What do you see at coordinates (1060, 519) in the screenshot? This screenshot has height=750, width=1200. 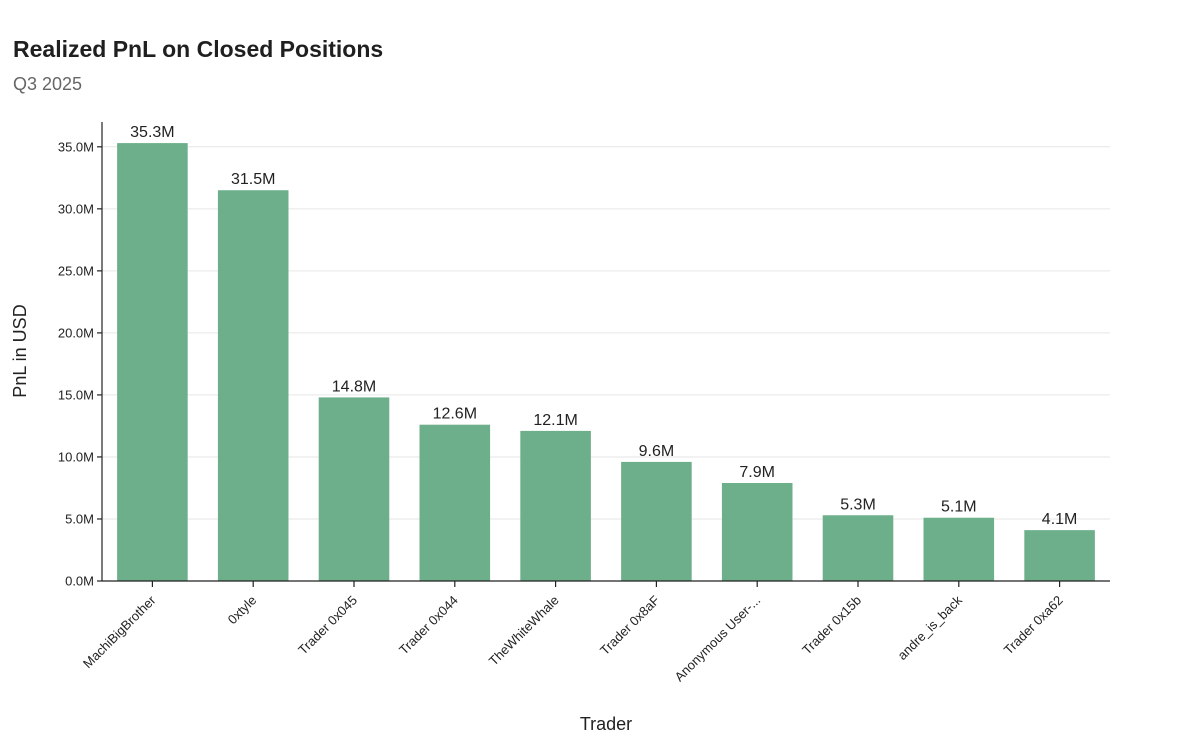 I see `bar-value-label: 4.1M` at bounding box center [1060, 519].